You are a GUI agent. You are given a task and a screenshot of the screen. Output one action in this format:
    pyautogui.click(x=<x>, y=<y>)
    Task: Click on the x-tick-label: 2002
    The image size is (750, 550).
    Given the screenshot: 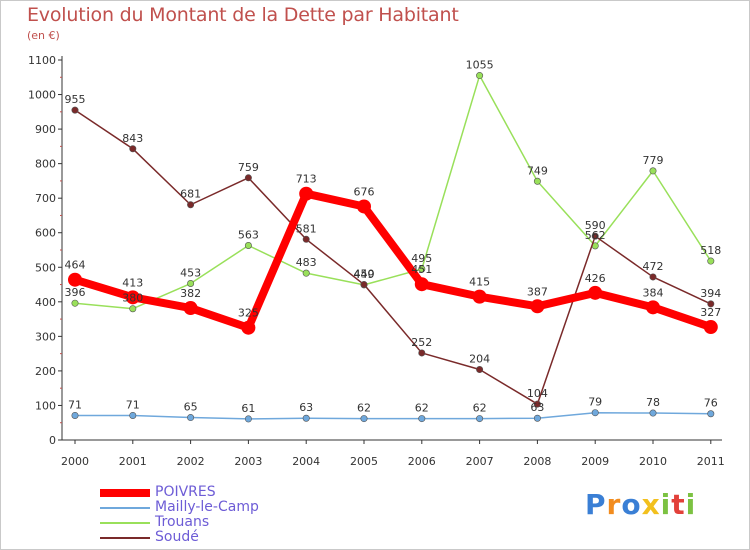 What is the action you would take?
    pyautogui.click(x=191, y=461)
    